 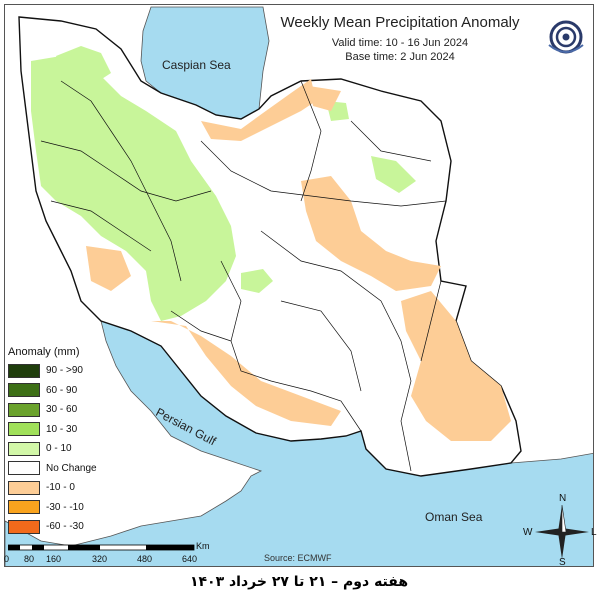 What do you see at coordinates (562, 562) in the screenshot?
I see `compass-south: S` at bounding box center [562, 562].